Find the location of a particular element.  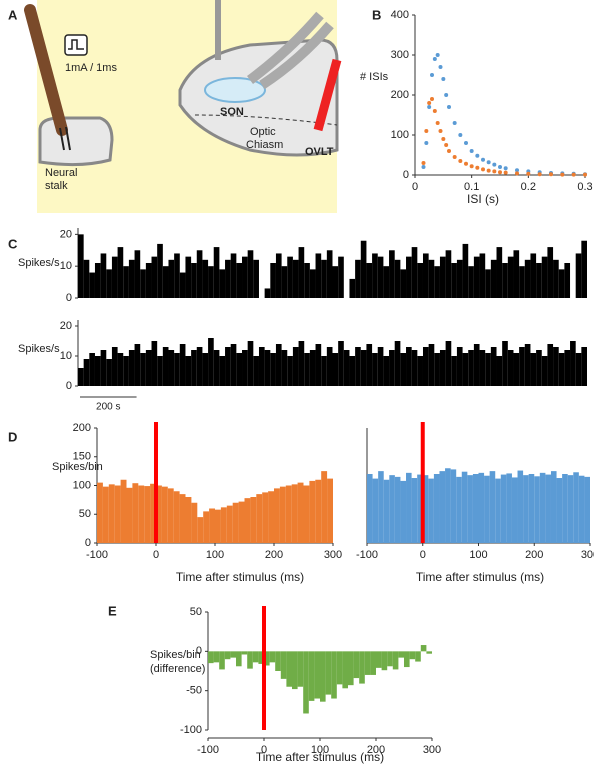

panel-letter: C is located at coordinates (13, 243).